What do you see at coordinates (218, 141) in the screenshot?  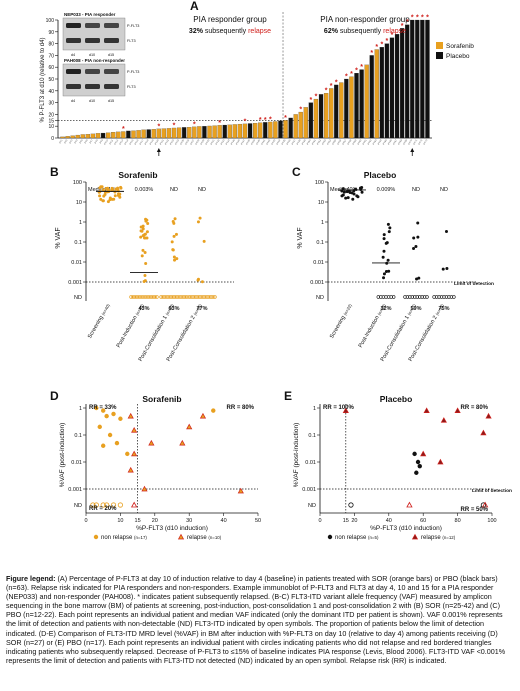 I see `panel-a-patient-label: PT32` at bounding box center [218, 141].